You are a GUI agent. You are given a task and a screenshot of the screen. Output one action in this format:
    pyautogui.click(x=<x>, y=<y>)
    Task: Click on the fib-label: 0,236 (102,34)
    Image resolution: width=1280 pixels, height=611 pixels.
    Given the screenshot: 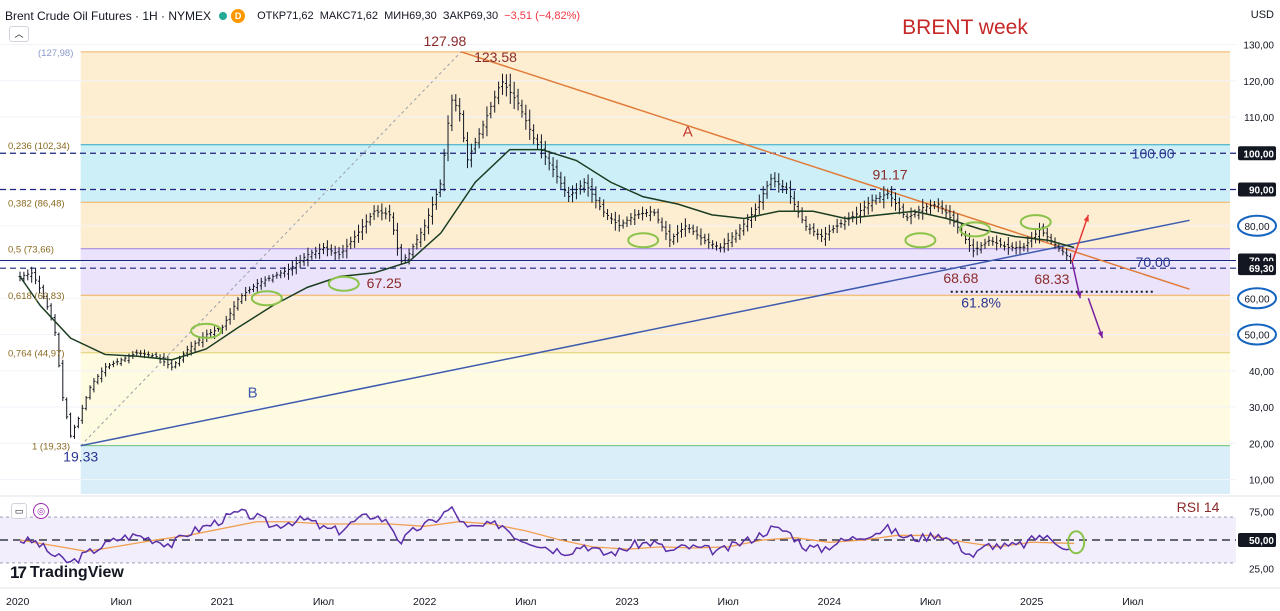 What is the action you would take?
    pyautogui.click(x=39, y=146)
    